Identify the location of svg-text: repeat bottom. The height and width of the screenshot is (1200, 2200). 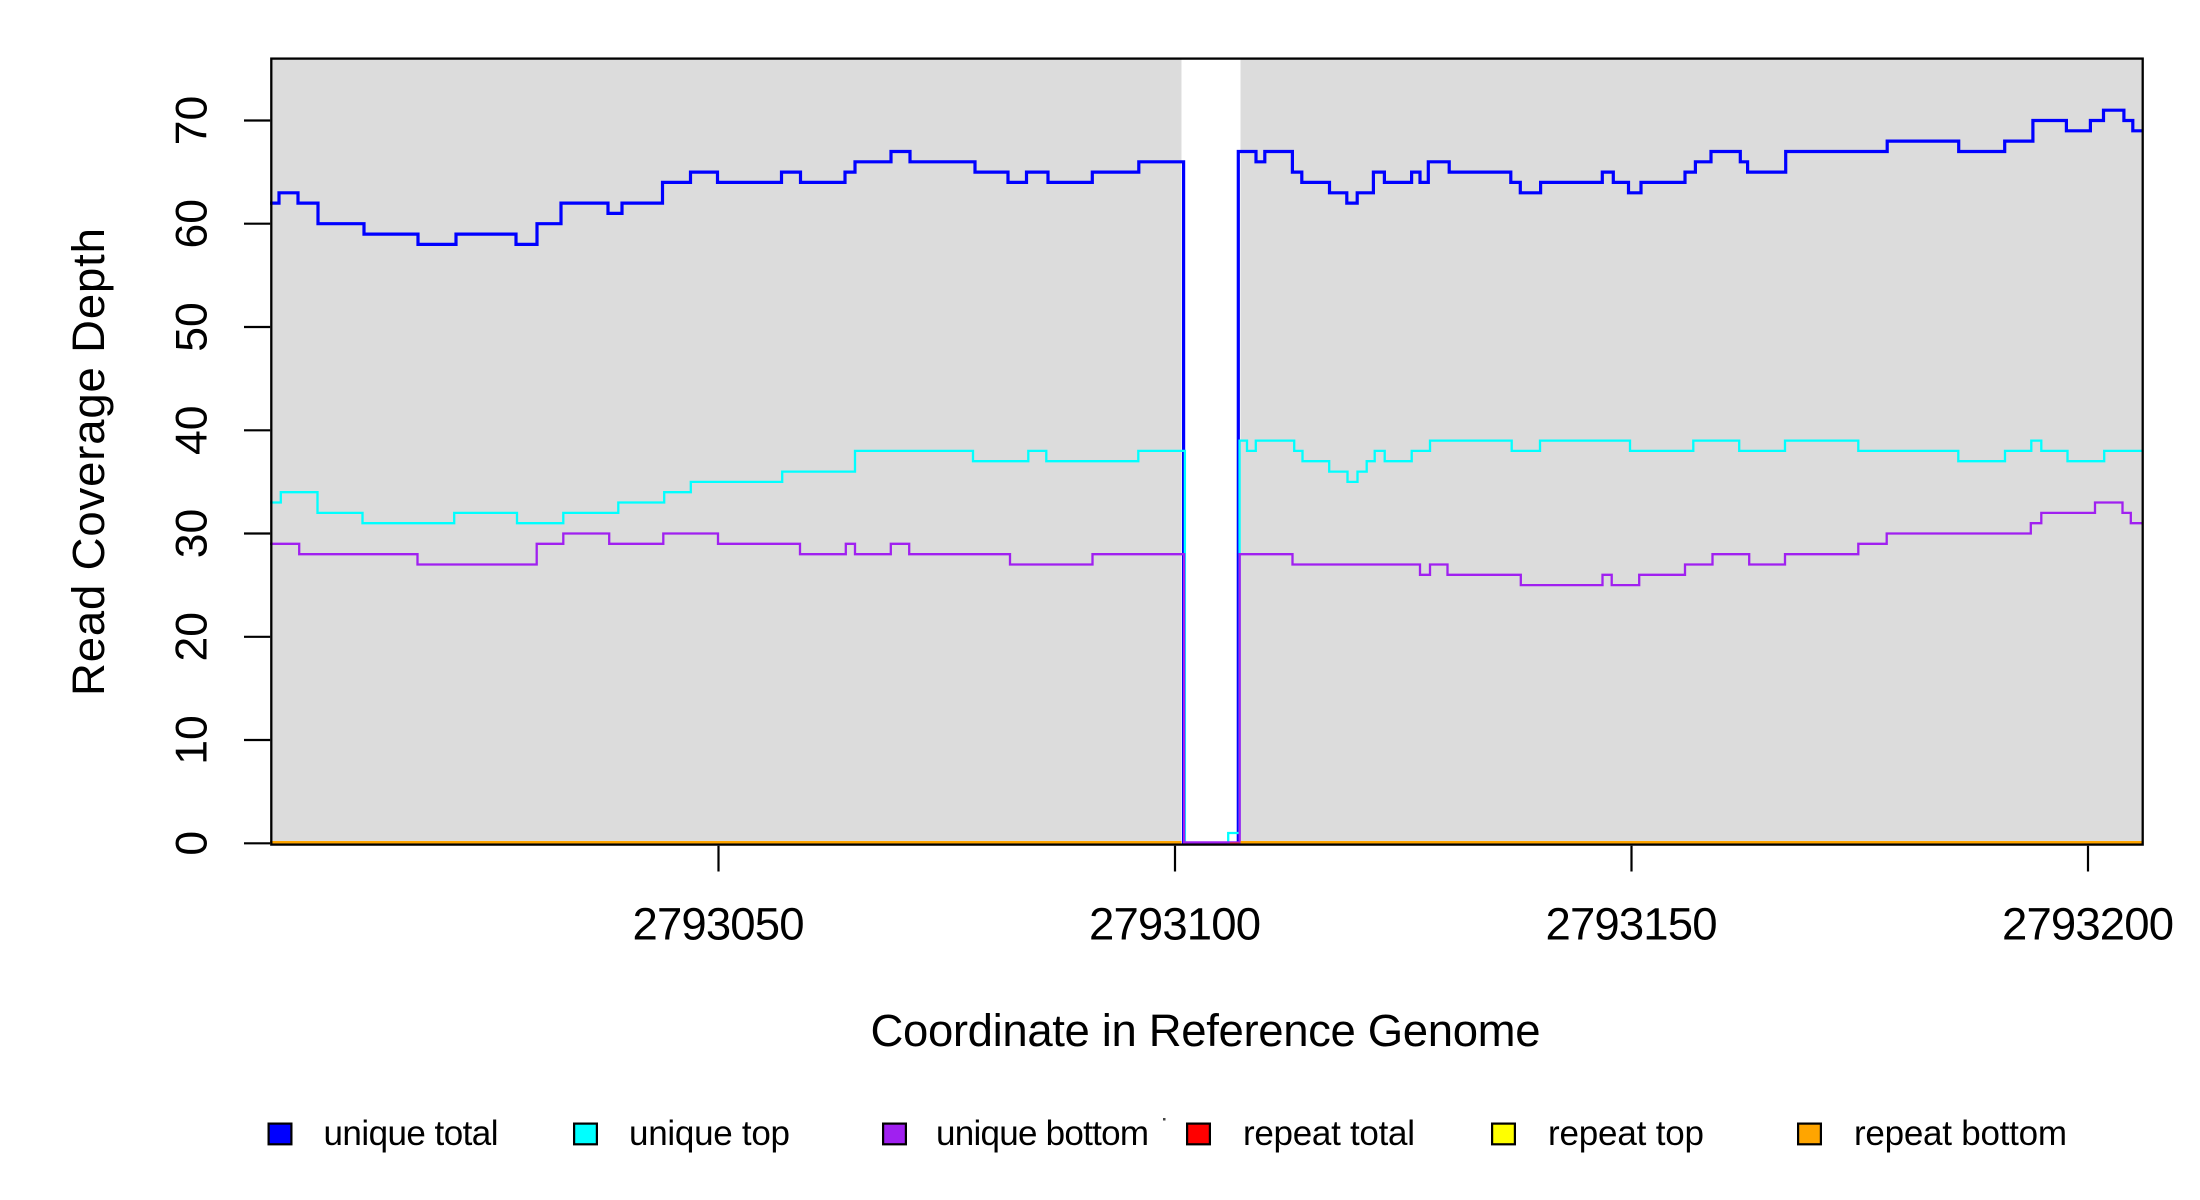
(1960, 1133).